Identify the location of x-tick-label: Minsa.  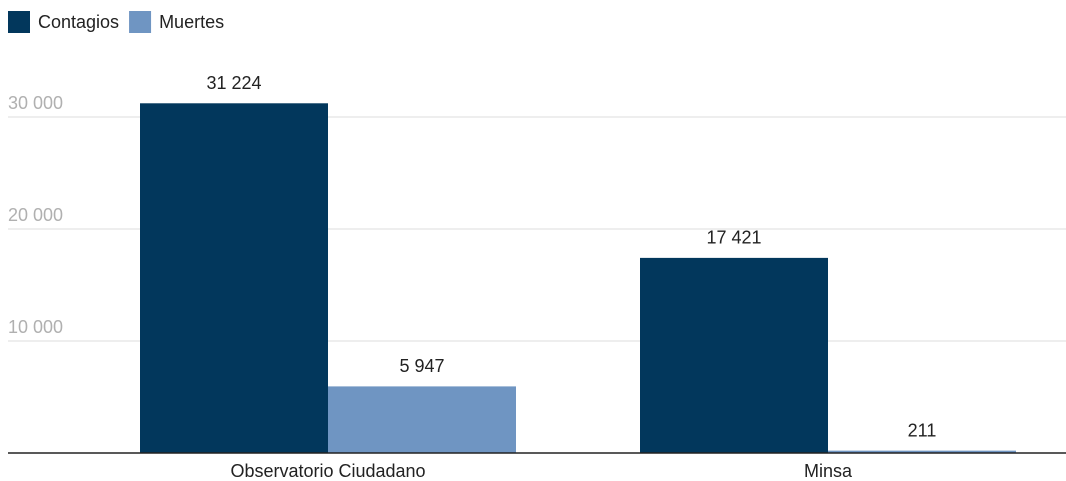
(828, 471).